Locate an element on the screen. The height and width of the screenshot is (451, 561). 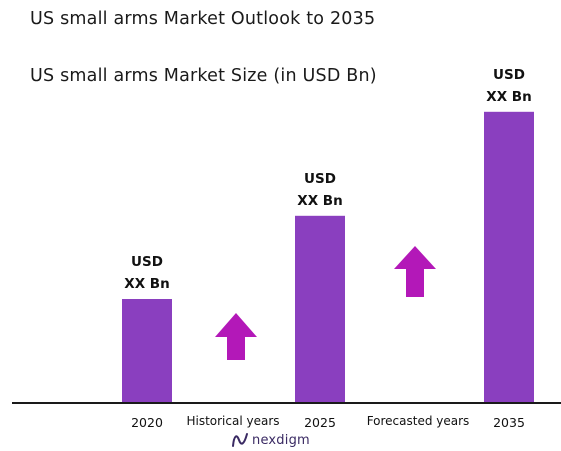
x-tick-label: 2025 is located at coordinates (320, 422).